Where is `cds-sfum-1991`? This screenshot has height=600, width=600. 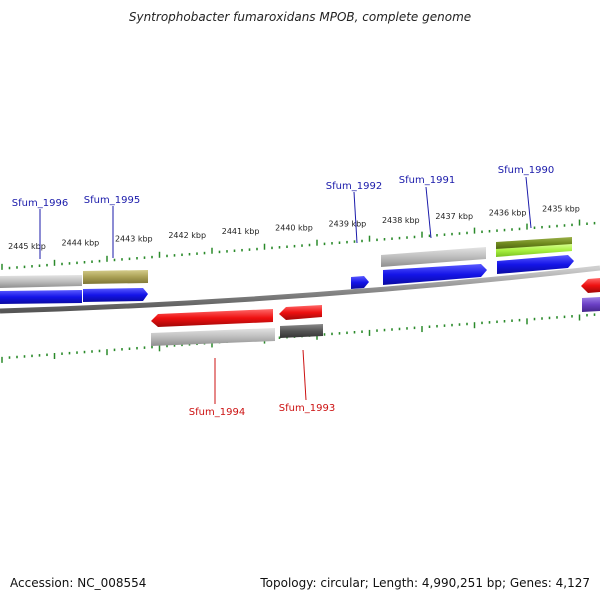
cds-sfum-1991 is located at coordinates (435, 274).